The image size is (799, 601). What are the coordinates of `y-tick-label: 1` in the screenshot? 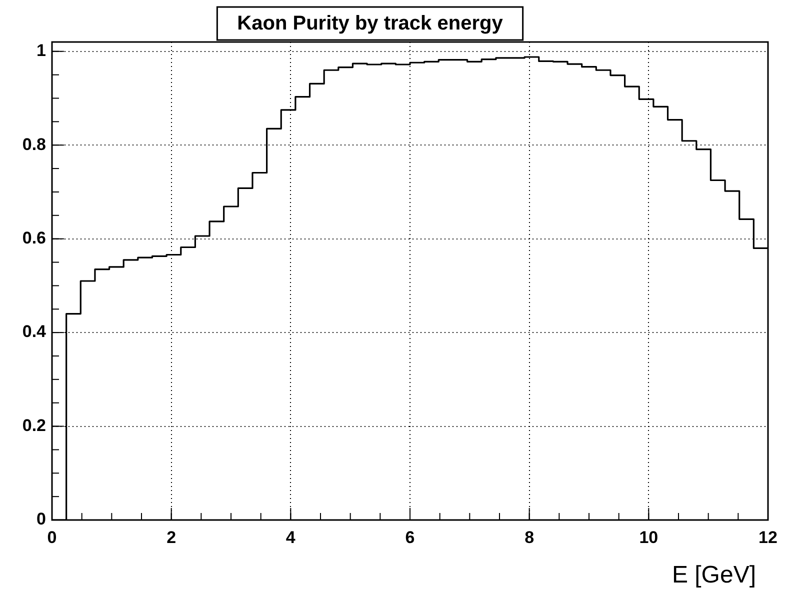 It's located at (41, 50).